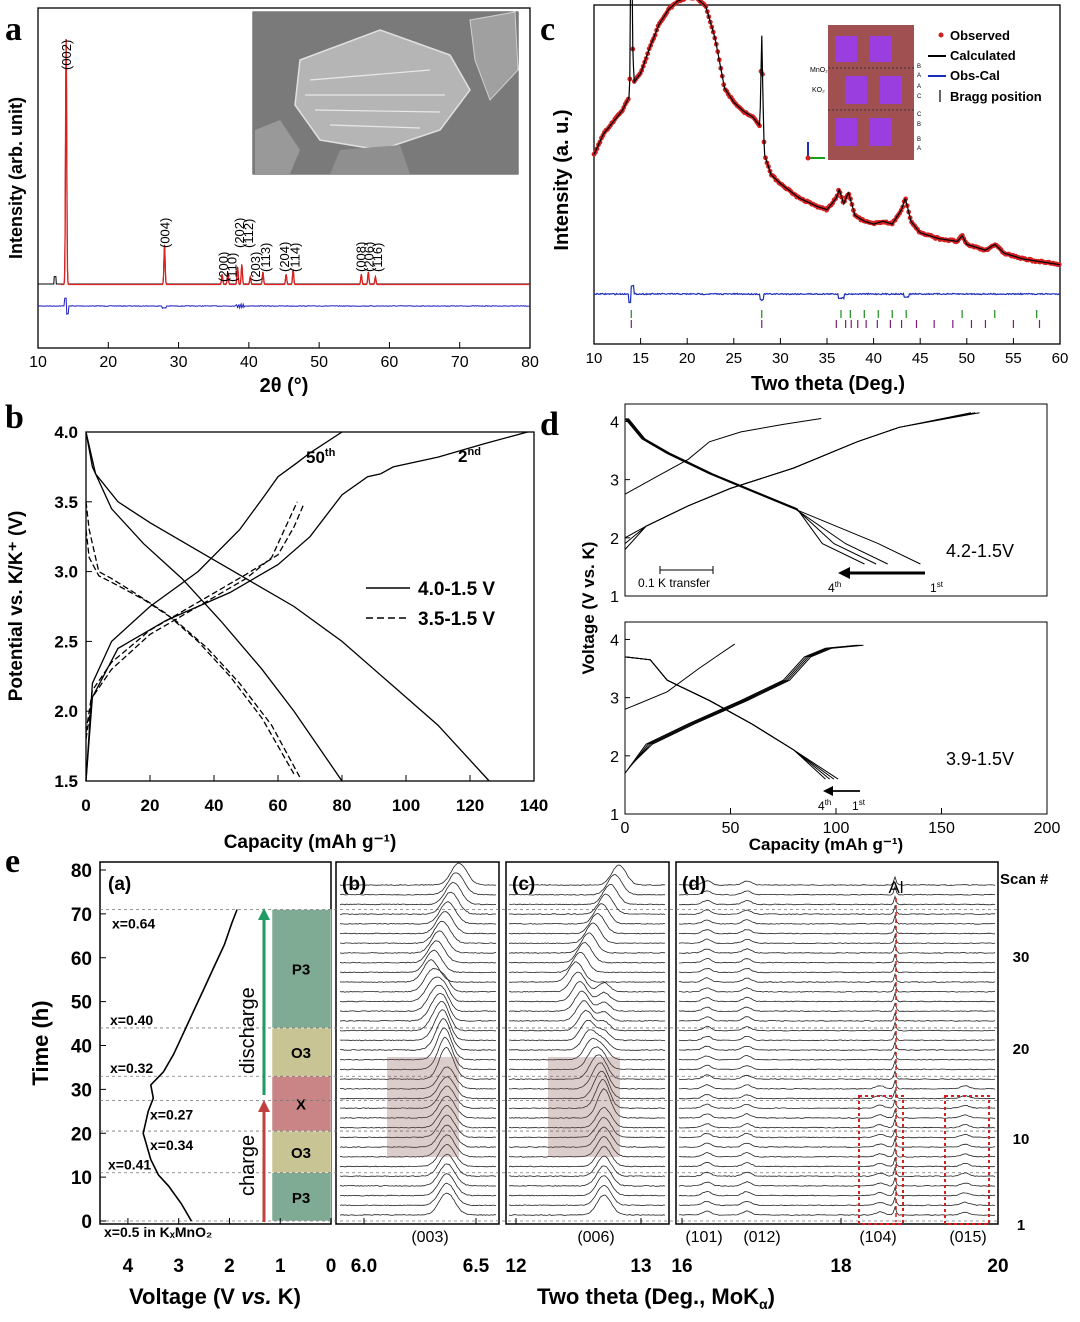 The width and height of the screenshot is (1080, 1322). I want to click on scan-tick-1: 20, so click(1021, 1049).